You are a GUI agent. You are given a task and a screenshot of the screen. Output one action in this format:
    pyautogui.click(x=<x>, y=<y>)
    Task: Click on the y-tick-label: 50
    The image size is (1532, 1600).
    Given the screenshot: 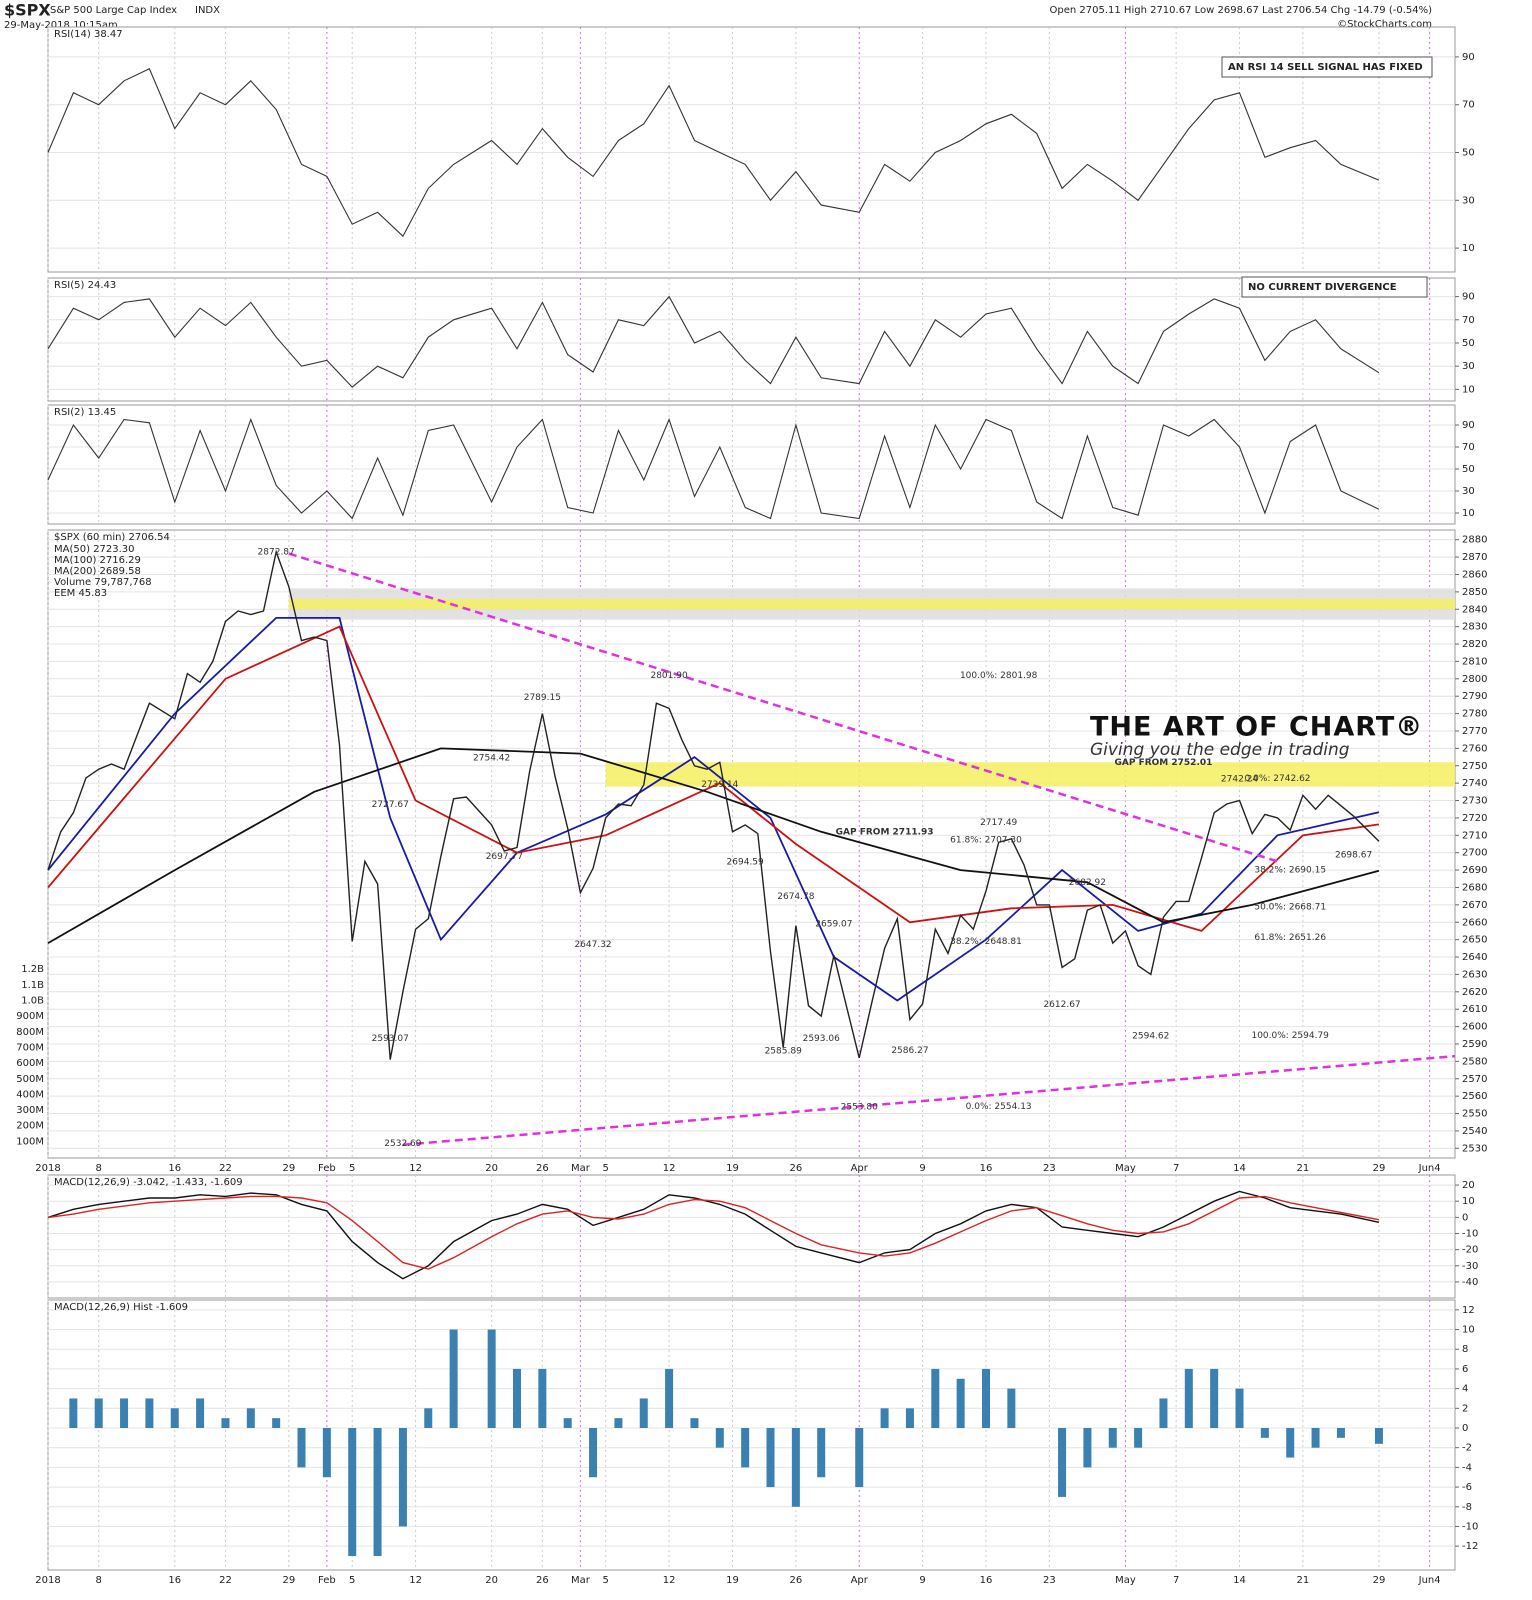 What is the action you would take?
    pyautogui.click(x=1468, y=153)
    